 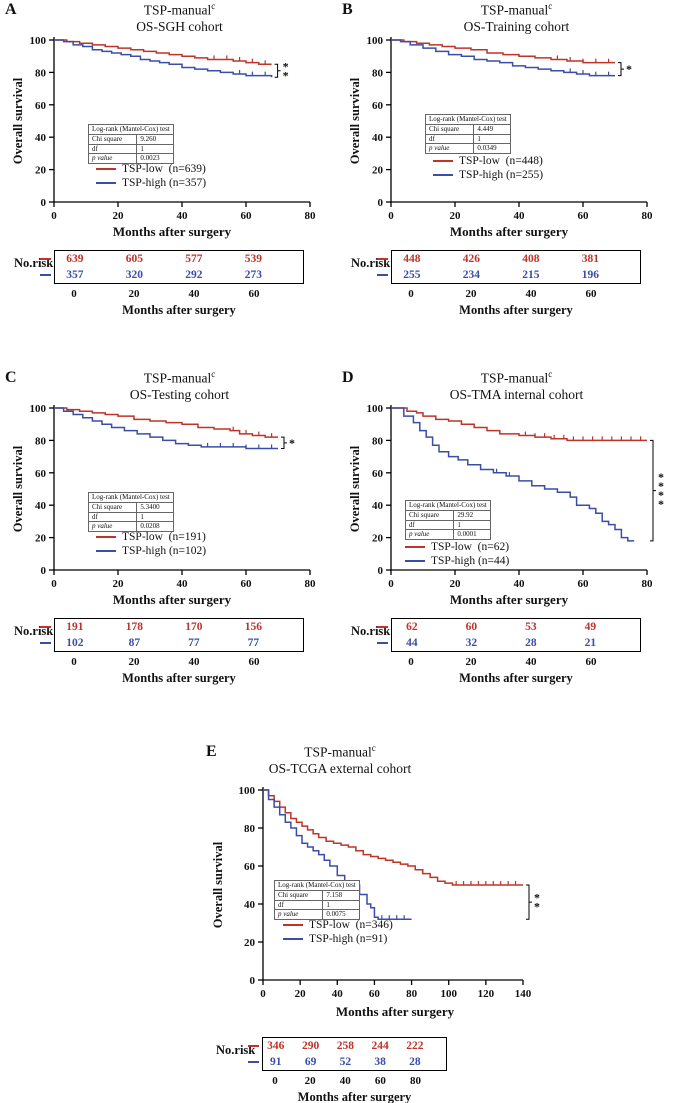 I want to click on norisk-axis-ticks: 0 20 40 60, so click(x=502, y=294).